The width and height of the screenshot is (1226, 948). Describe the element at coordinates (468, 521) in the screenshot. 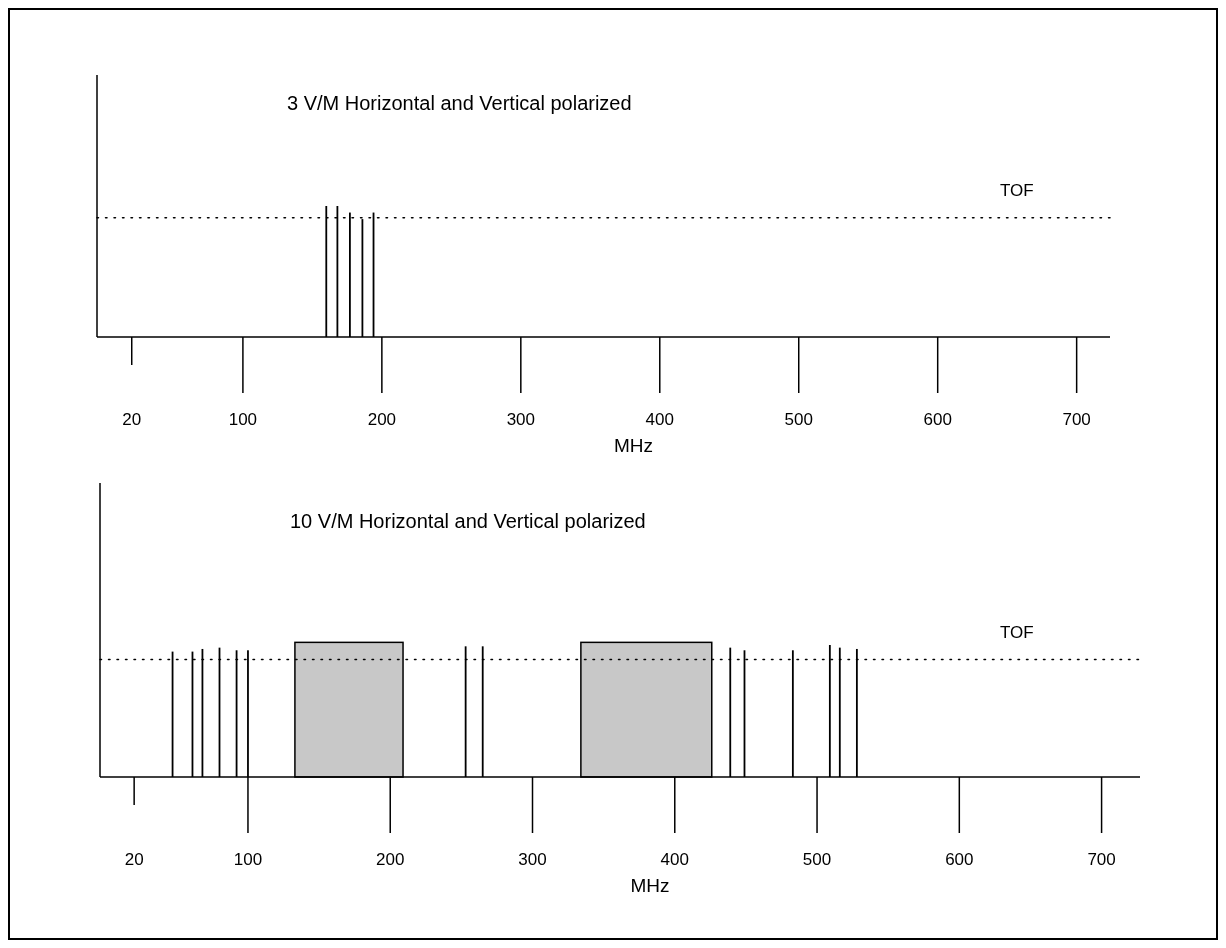

I see `chart-title: 10 V/M Horizontal and Vertical polarized` at that location.